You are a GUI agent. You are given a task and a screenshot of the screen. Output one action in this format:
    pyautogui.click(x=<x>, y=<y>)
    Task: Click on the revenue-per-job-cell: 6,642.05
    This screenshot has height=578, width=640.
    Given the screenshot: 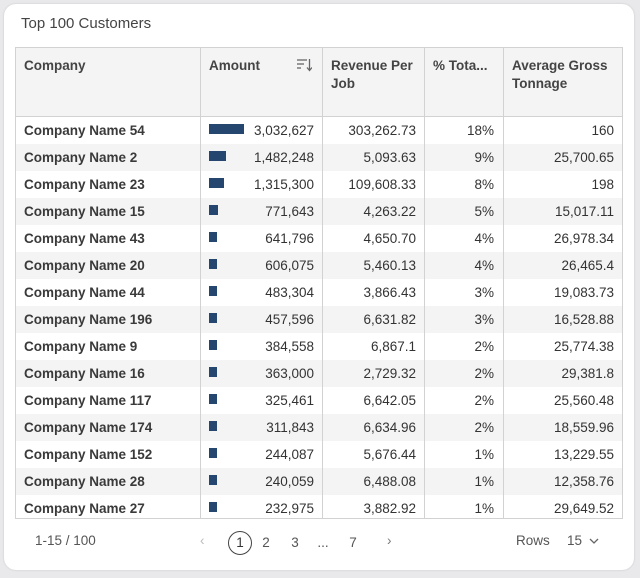 What is the action you would take?
    pyautogui.click(x=374, y=400)
    